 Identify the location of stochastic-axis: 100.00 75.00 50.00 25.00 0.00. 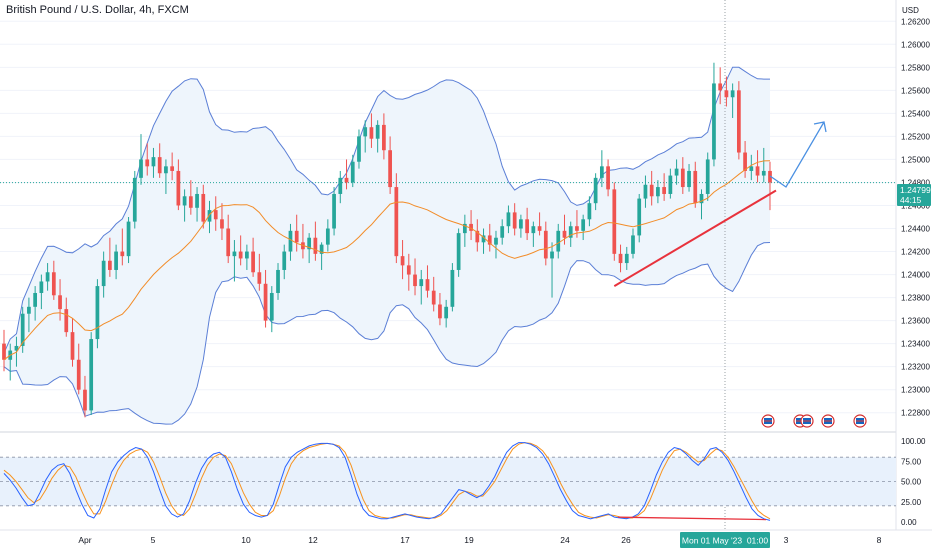
(913, 482).